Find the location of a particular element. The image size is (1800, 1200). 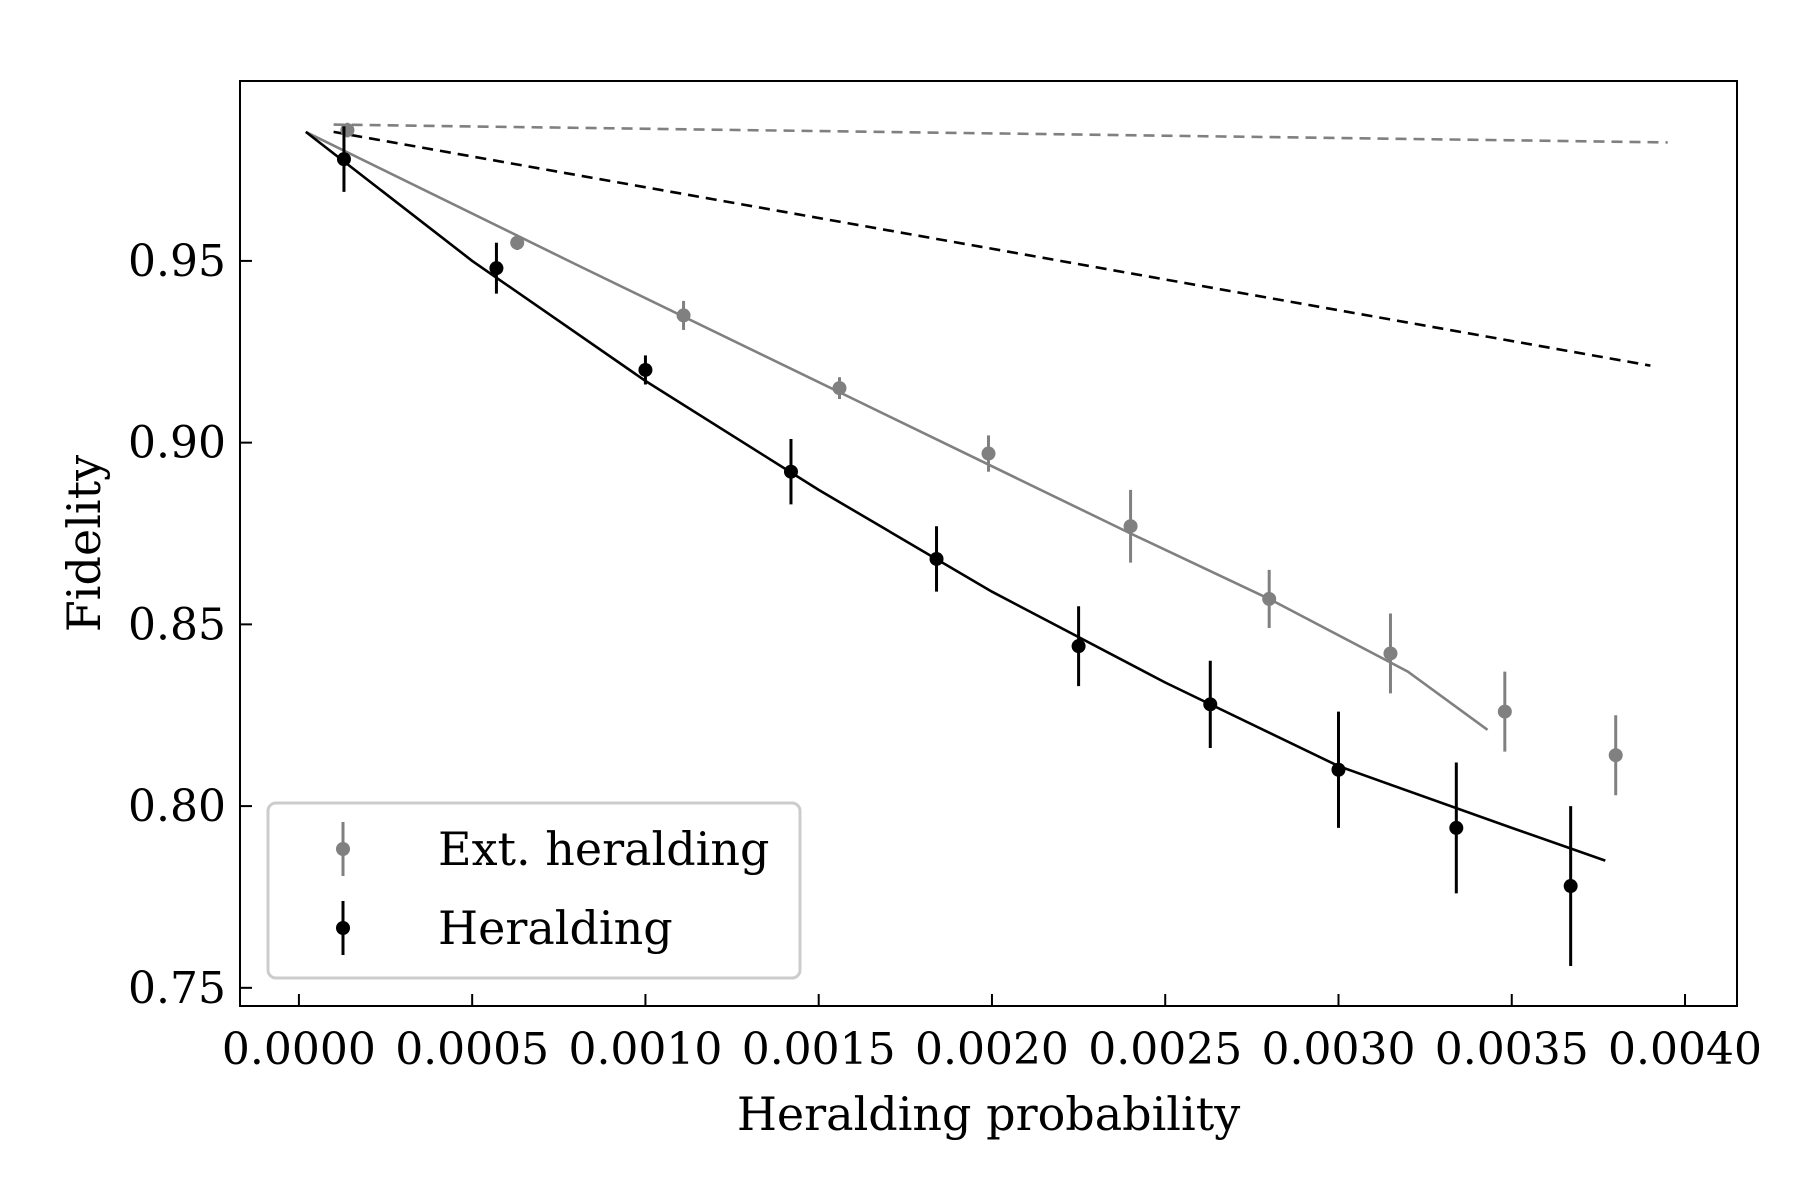

legend-label: Heralding is located at coordinates (555, 928).